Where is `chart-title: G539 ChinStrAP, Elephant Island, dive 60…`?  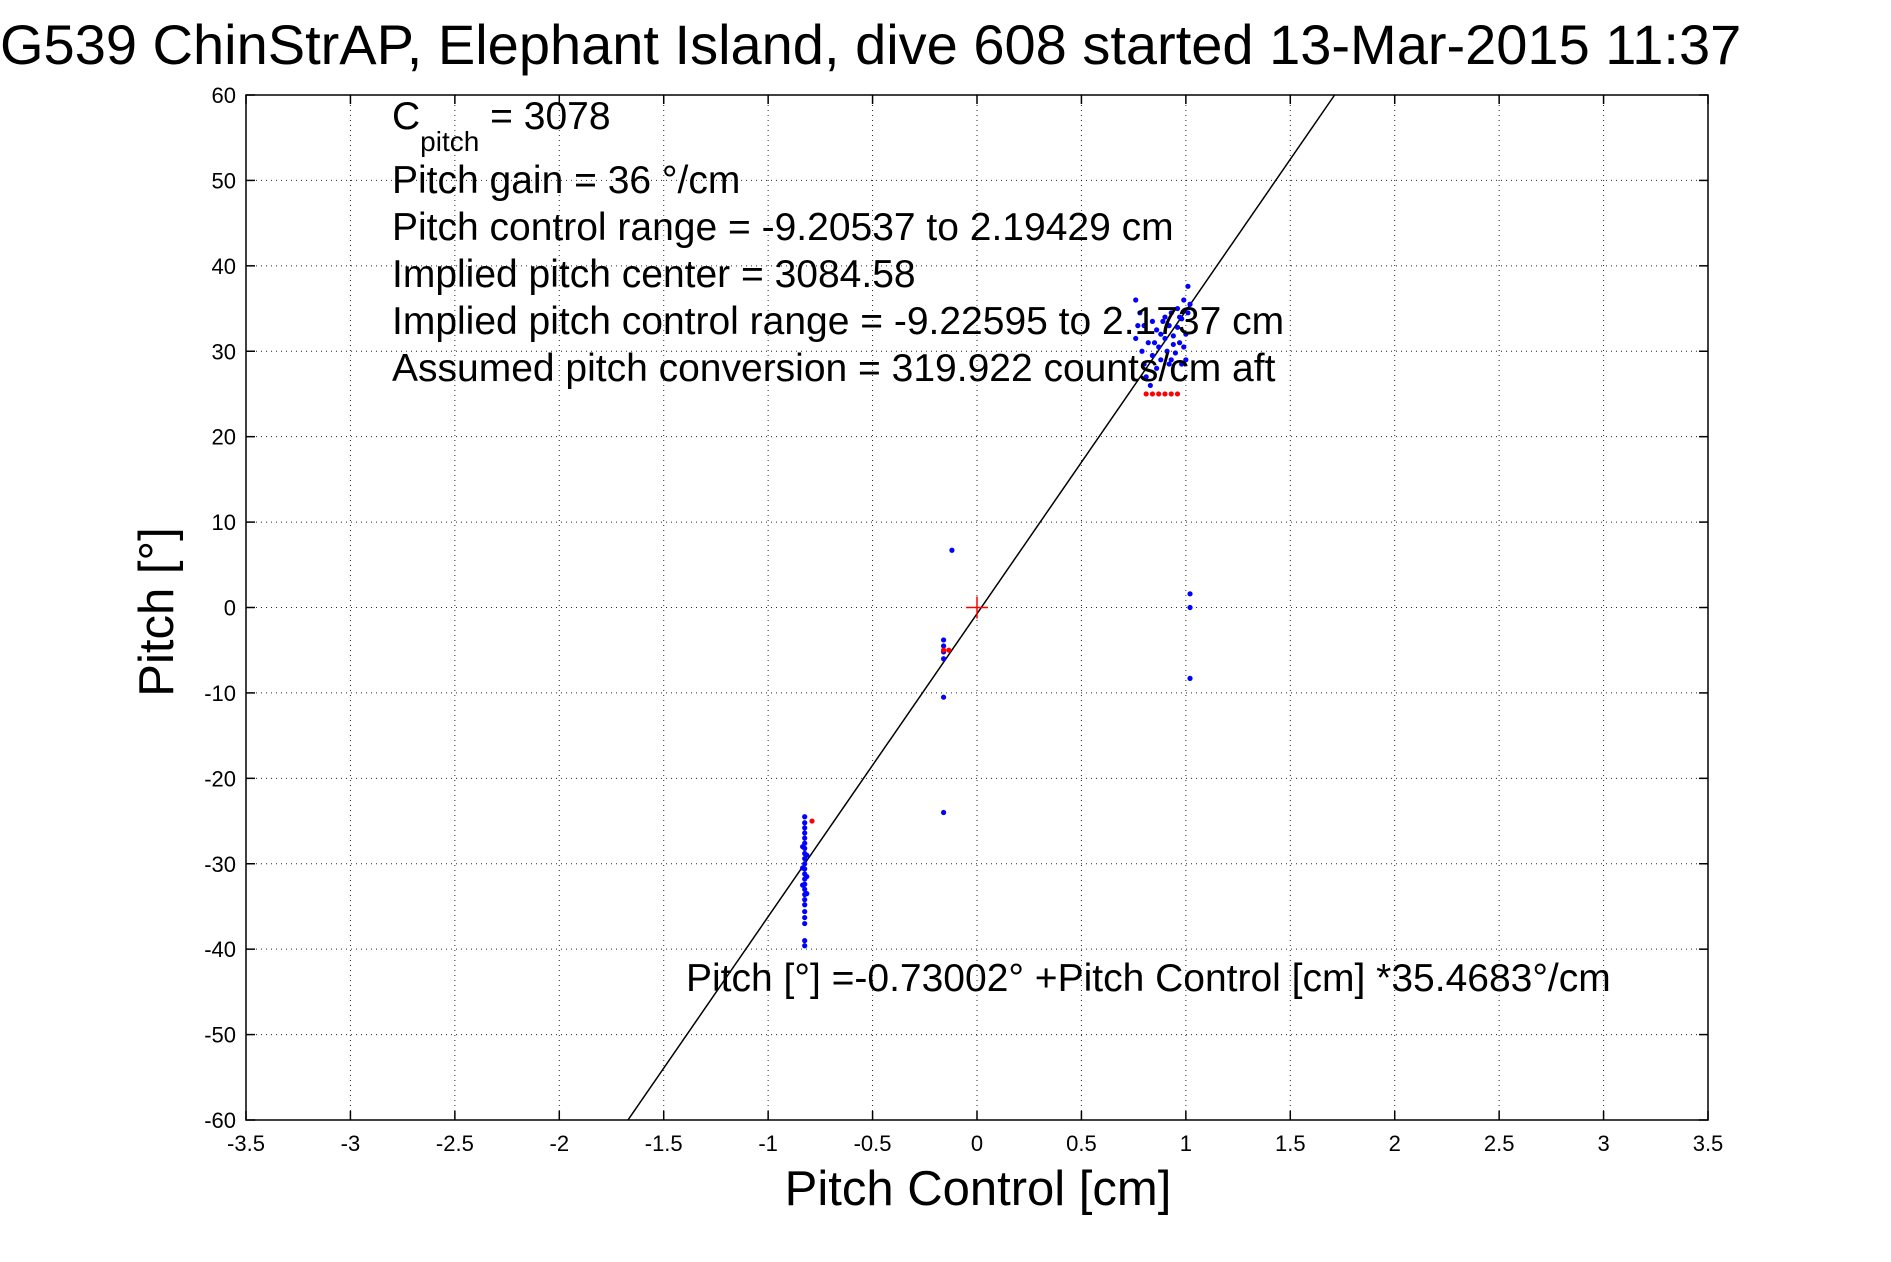 chart-title: G539 ChinStrAP, Elephant Island, dive 60… is located at coordinates (870, 44).